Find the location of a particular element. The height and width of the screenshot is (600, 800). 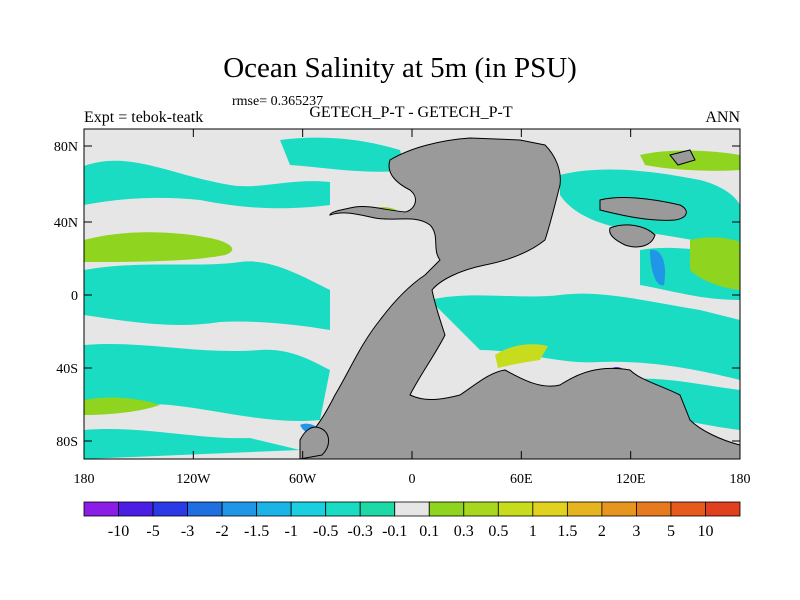

colorbar-label: -10 is located at coordinates (118, 531).